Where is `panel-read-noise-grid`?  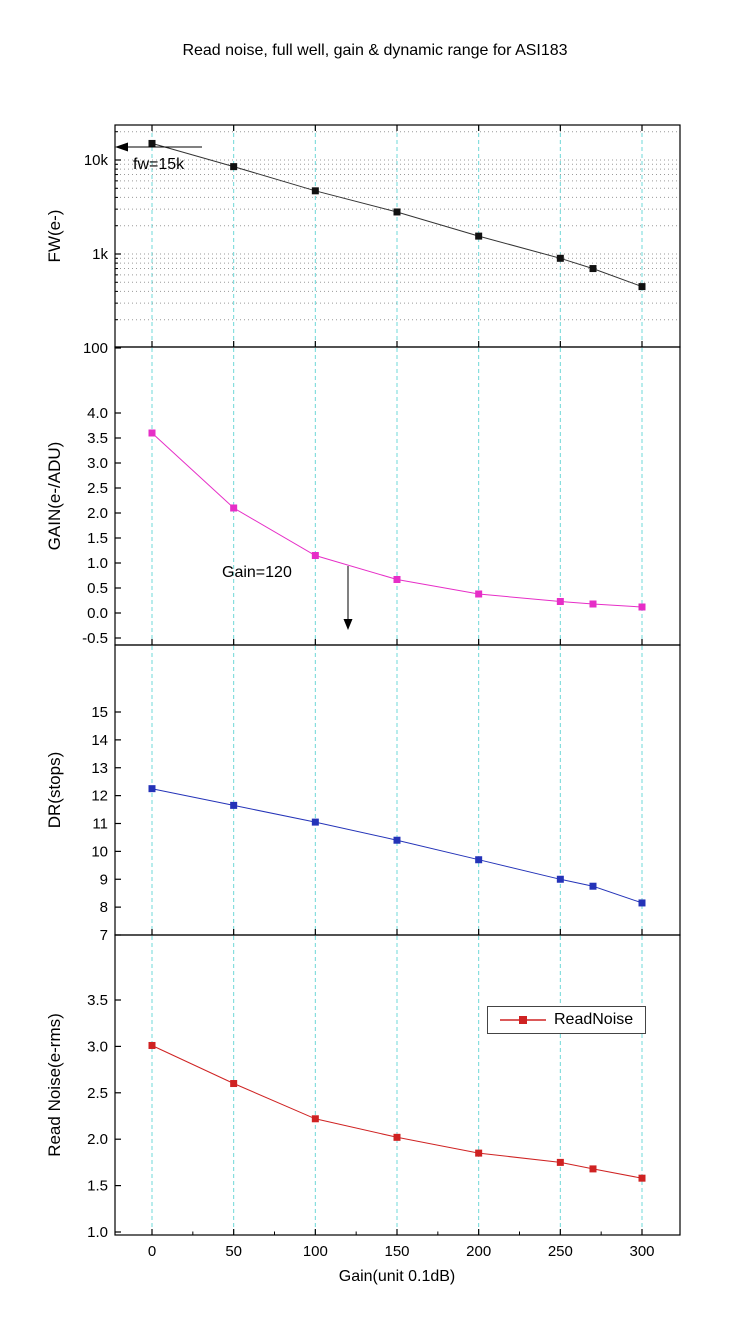
panel-read-noise-grid is located at coordinates (397, 1085).